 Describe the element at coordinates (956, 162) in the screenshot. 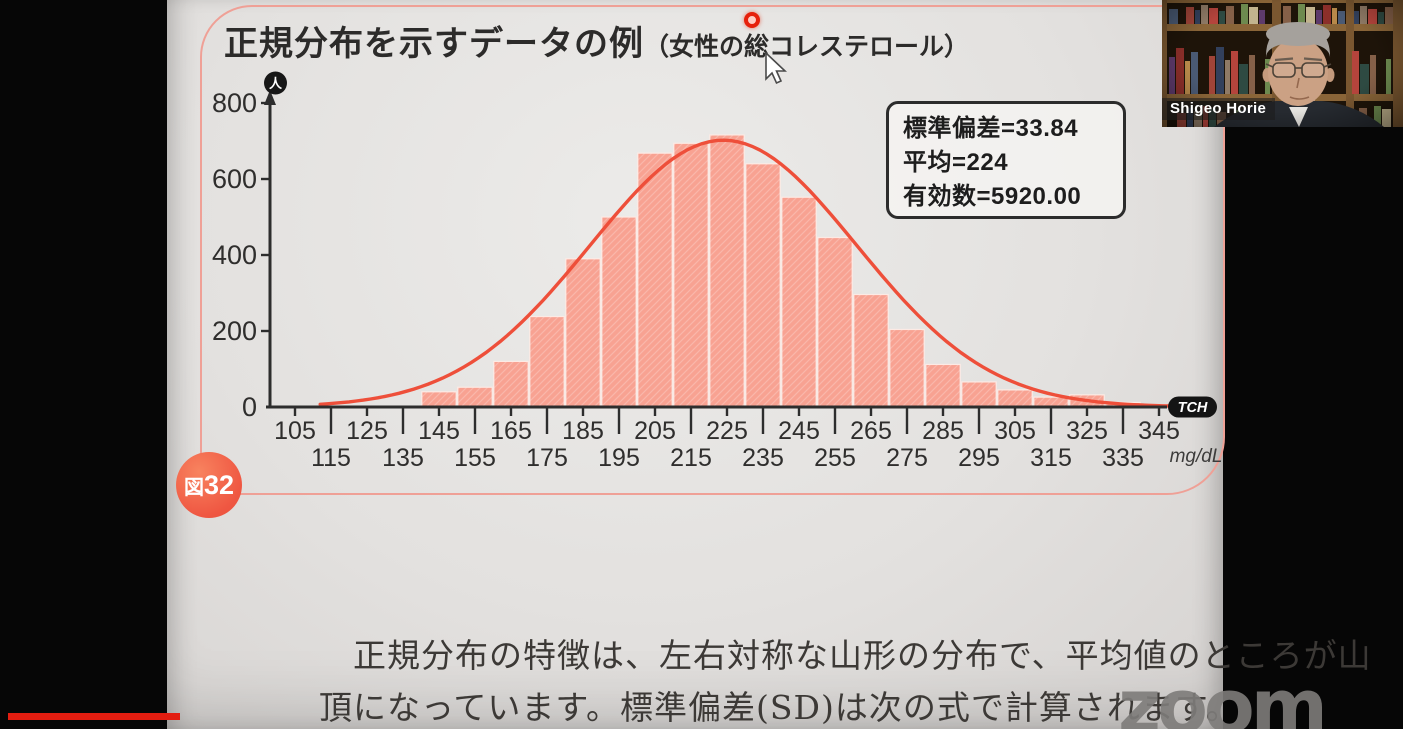

I see `stat-mean: 平均=224` at that location.